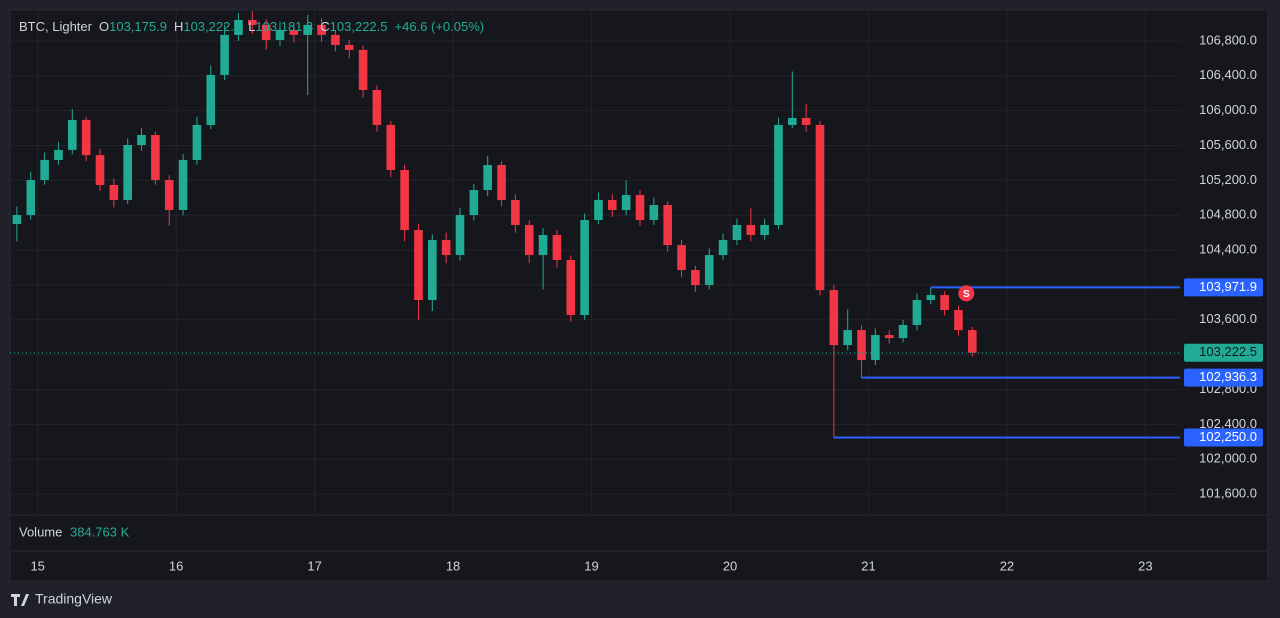  I want to click on x-tick-label: 22, so click(1007, 565).